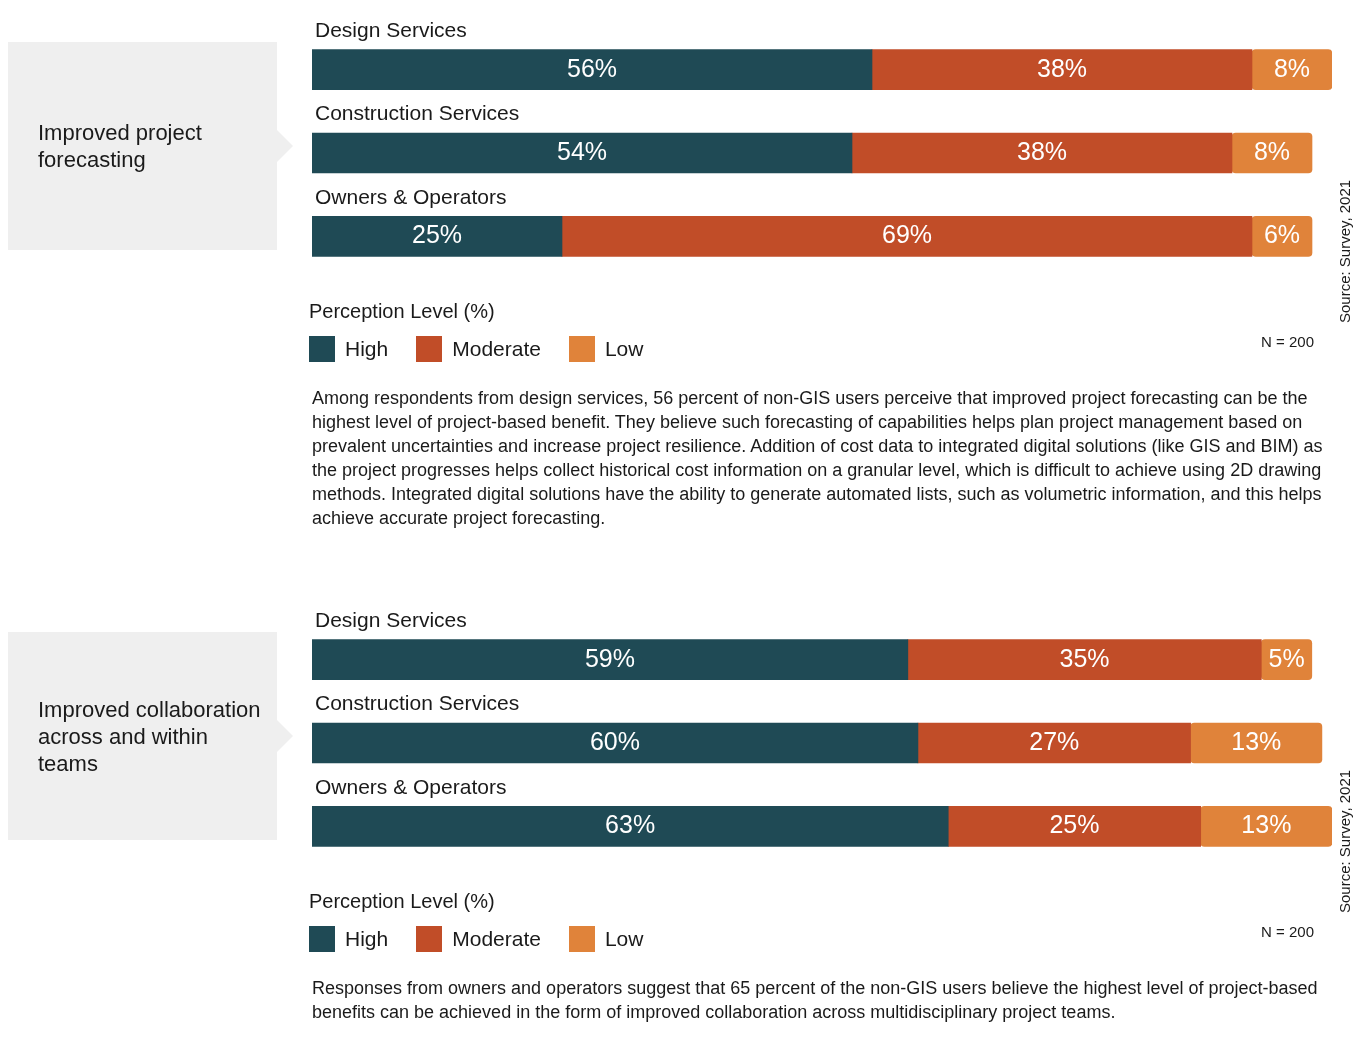 This screenshot has height=1063, width=1370. I want to click on data-label: 35%, so click(1084, 657).